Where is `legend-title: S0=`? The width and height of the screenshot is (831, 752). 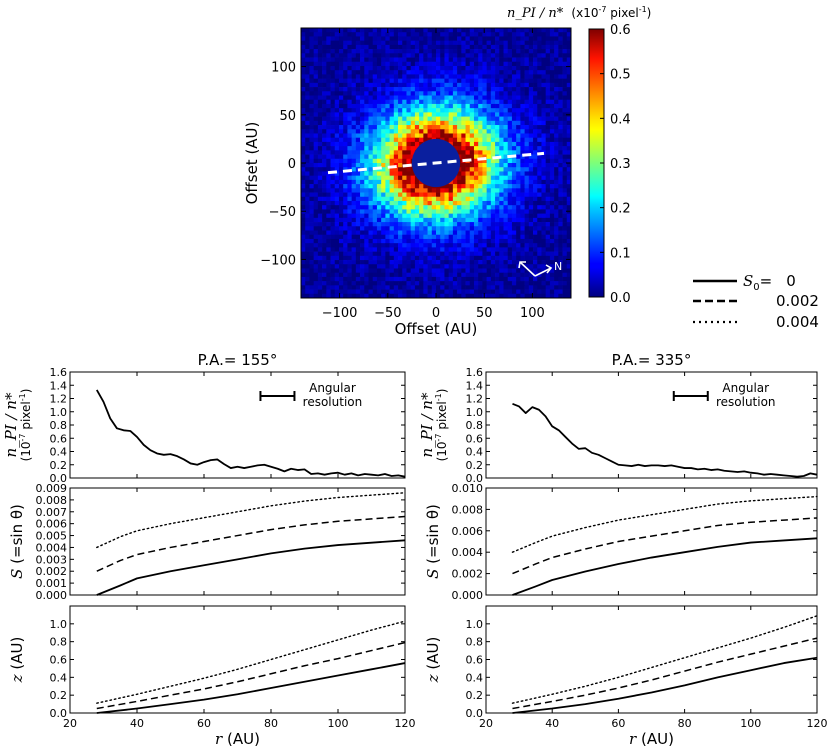 legend-title: S0= is located at coordinates (757, 282).